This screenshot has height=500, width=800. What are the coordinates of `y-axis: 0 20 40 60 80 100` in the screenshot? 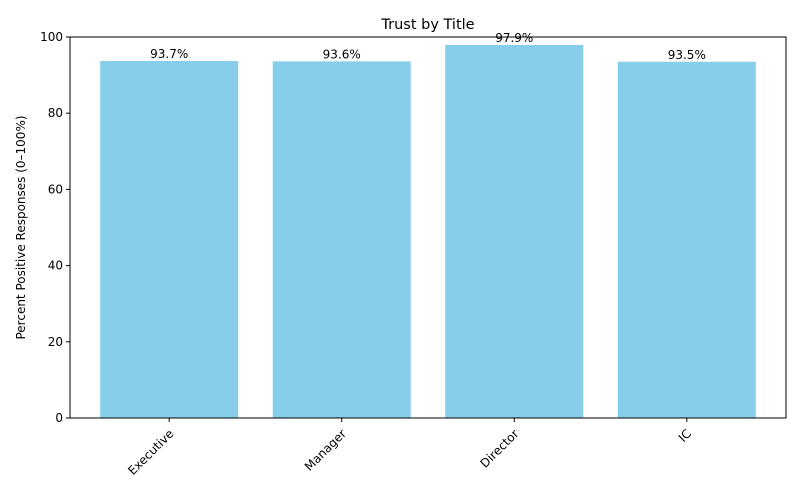 It's located at (55, 227).